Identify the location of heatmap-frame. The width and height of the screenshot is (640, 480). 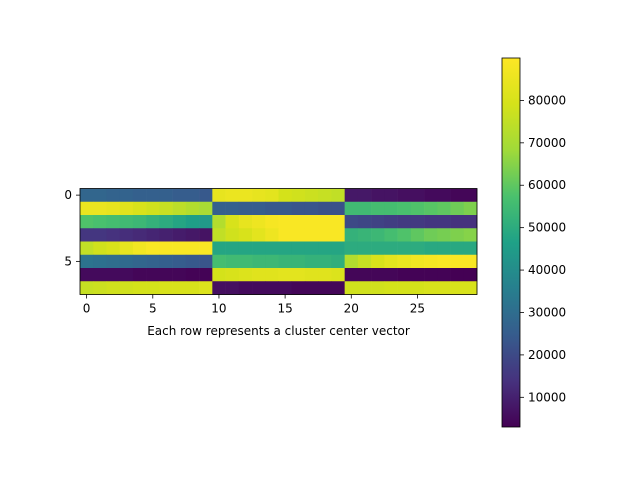
(278, 241).